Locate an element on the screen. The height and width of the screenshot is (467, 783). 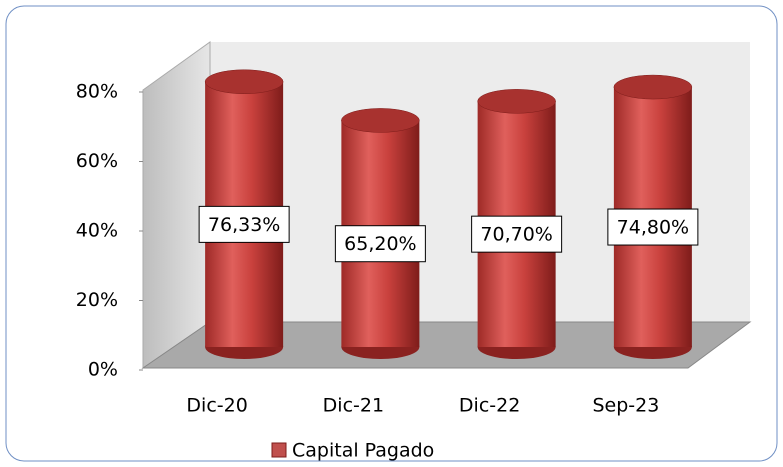
data-label: 76,33% is located at coordinates (244, 225).